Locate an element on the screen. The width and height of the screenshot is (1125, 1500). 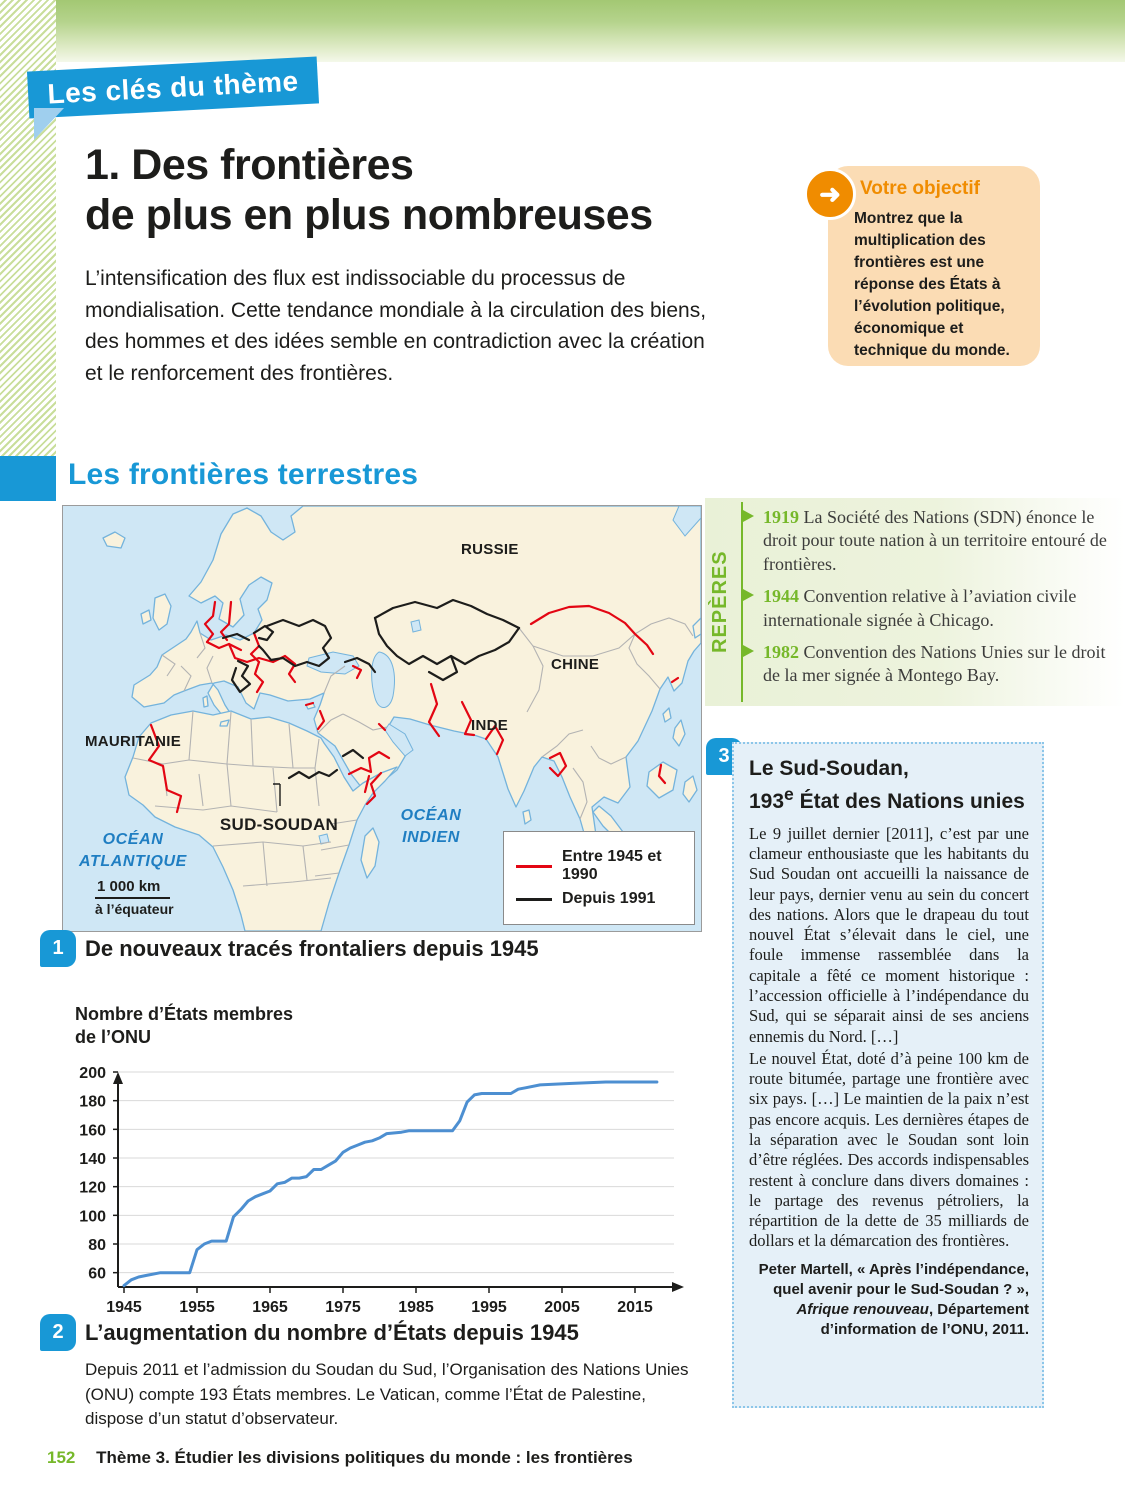
objective-title: Votre objectif is located at coordinates (920, 188).